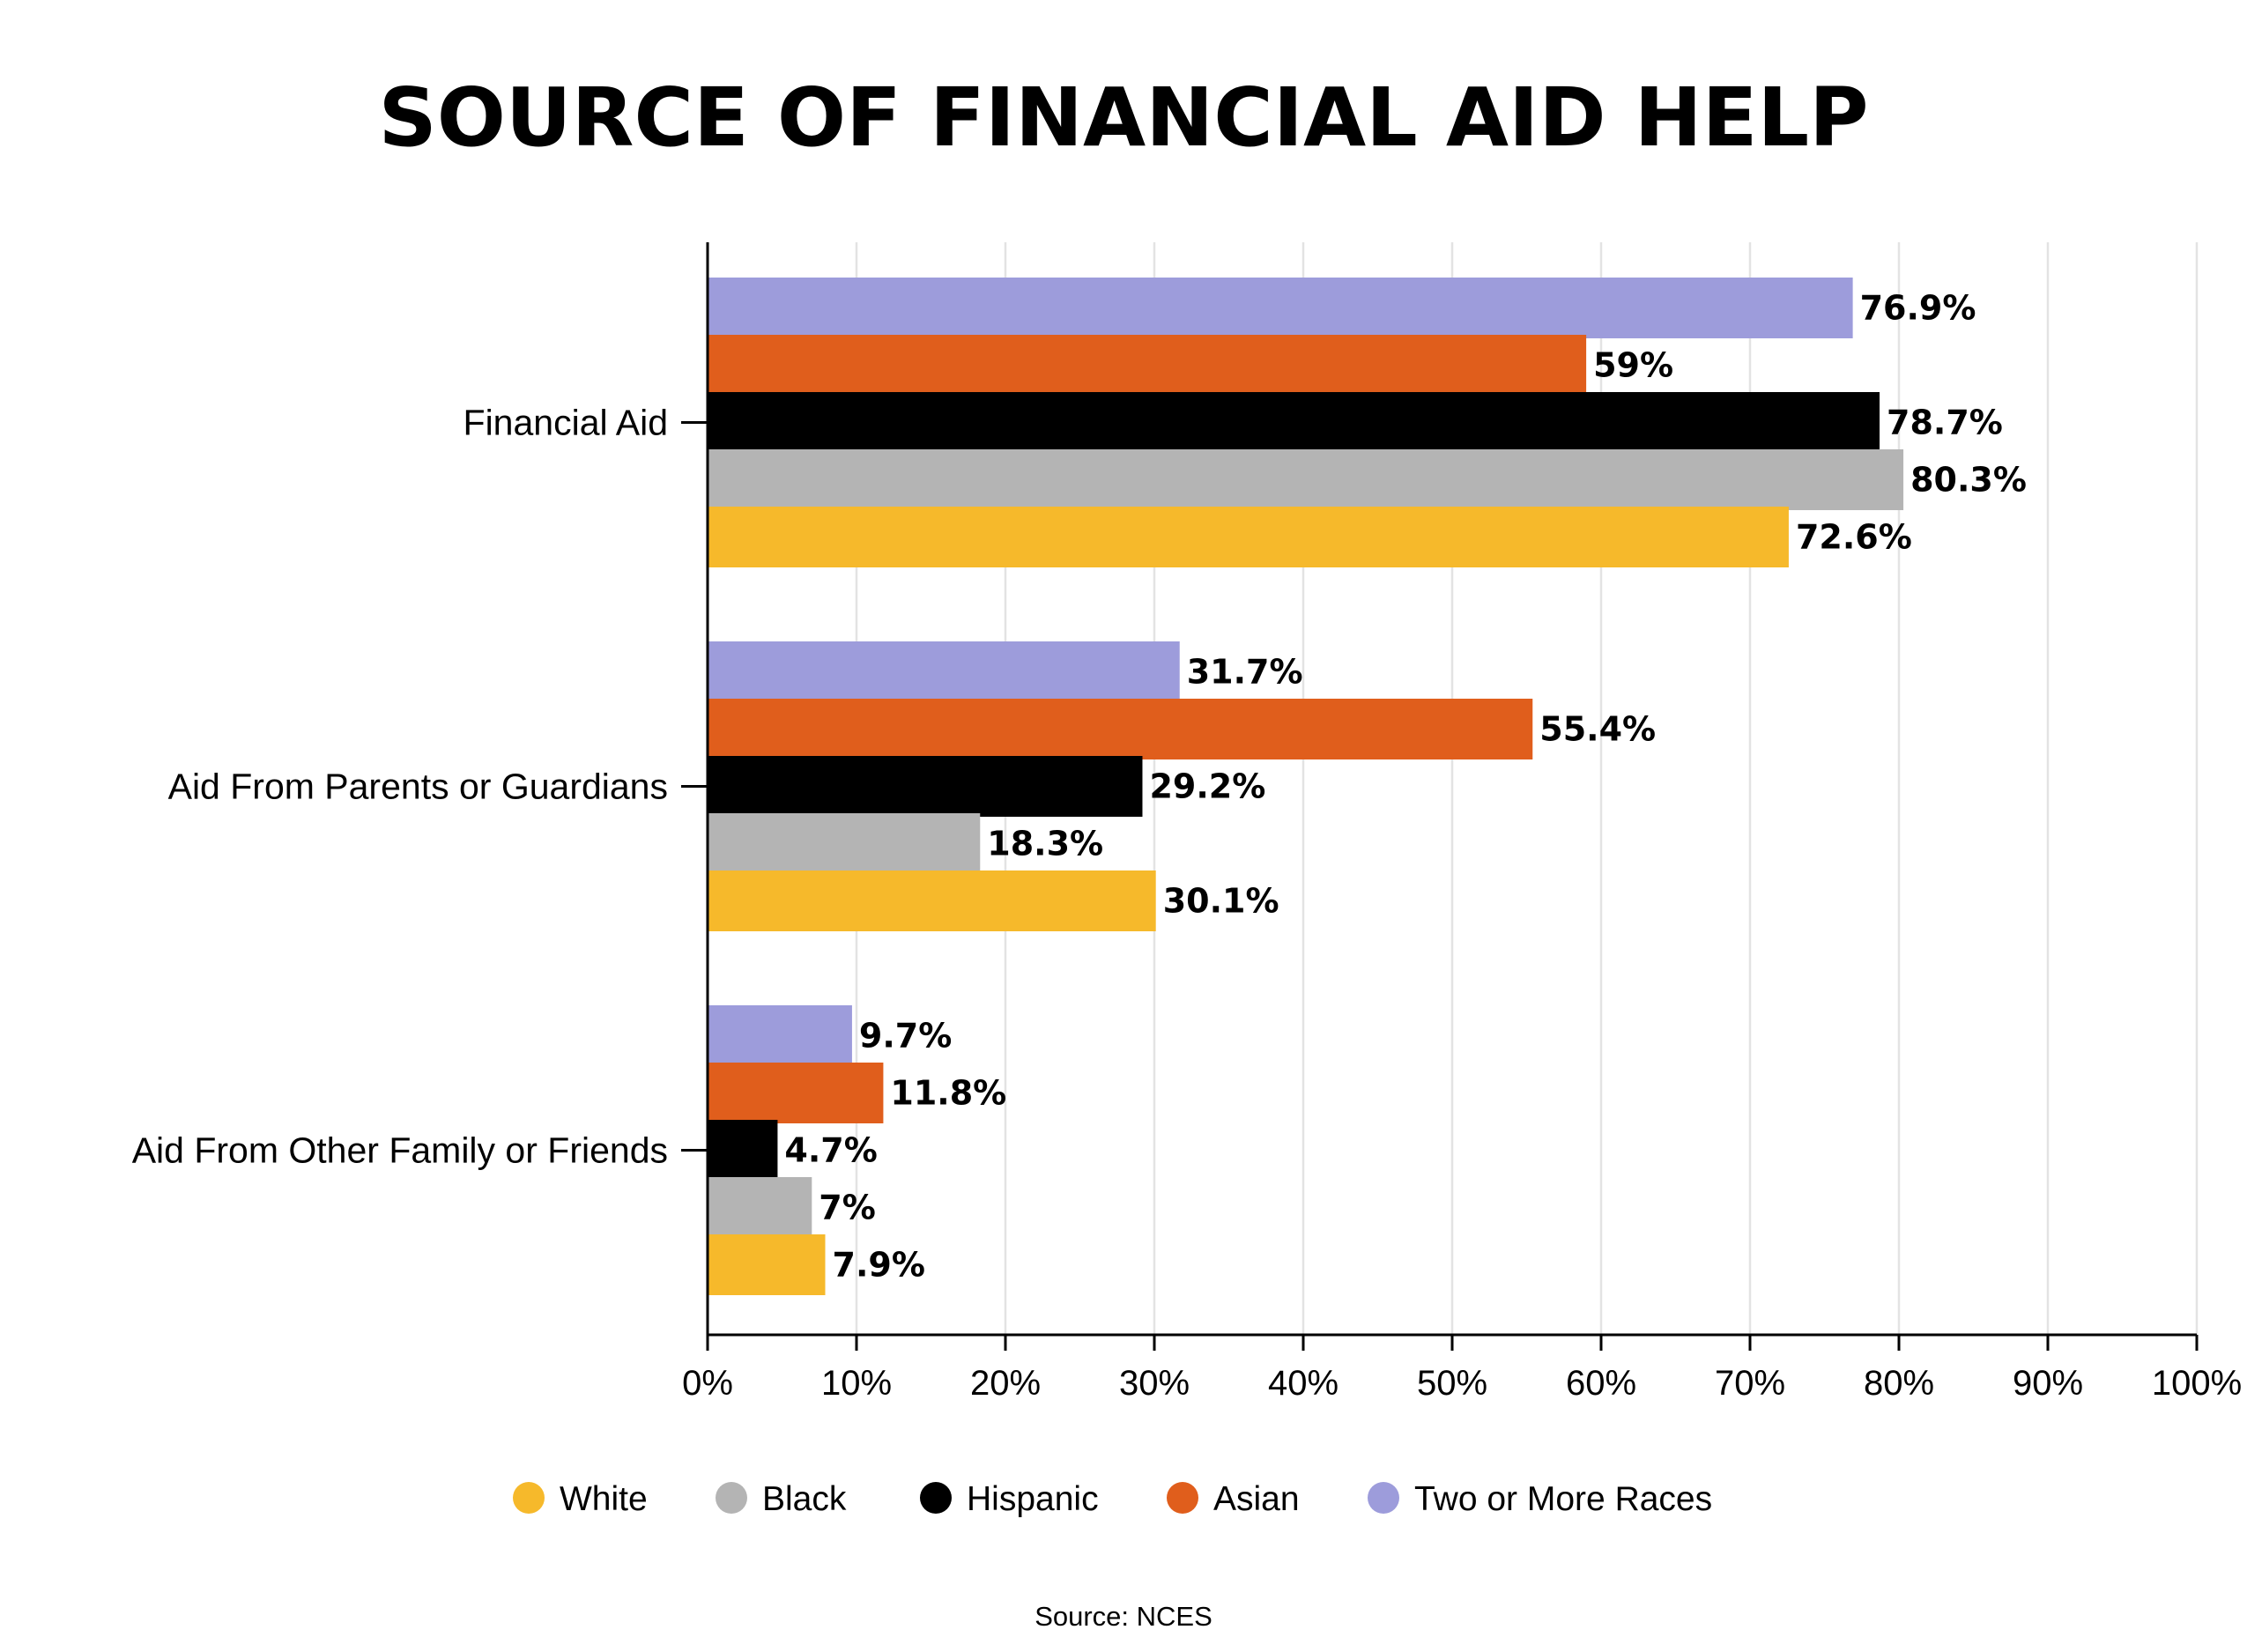  Describe the element at coordinates (1899, 1383) in the screenshot. I see `x-tick-label-80: 80%` at that location.